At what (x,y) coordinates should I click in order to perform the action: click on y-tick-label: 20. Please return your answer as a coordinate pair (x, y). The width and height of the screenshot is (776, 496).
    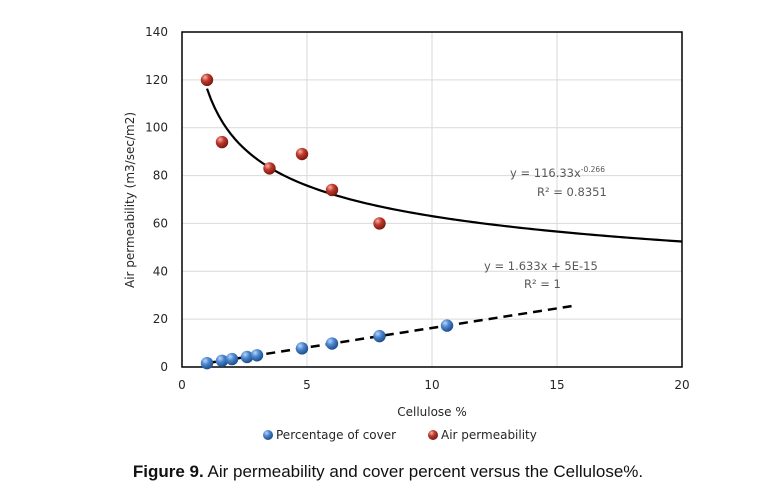
    Looking at the image, I should click on (160, 319).